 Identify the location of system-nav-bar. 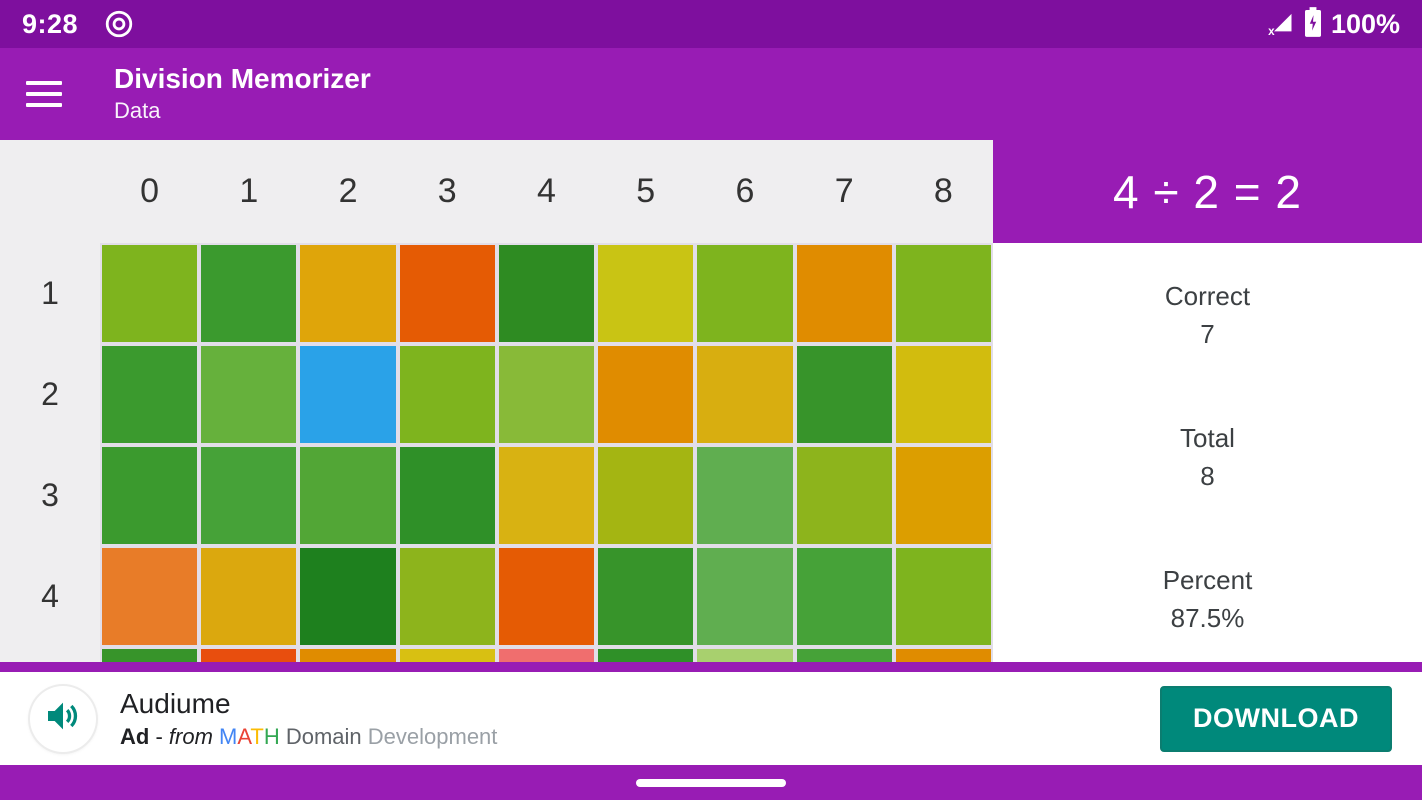
(711, 782).